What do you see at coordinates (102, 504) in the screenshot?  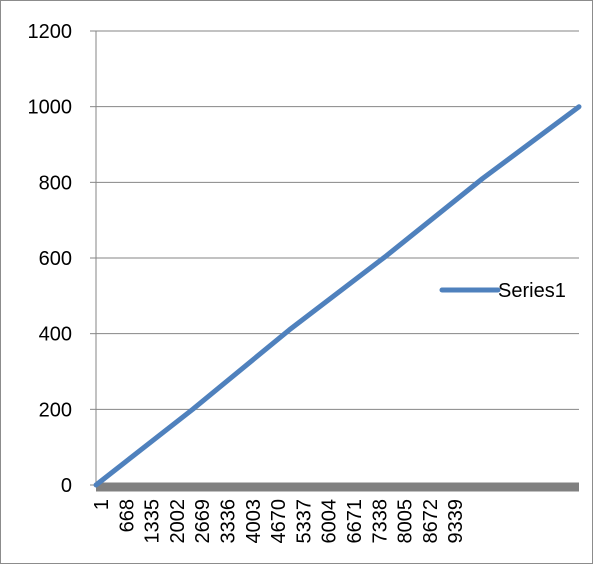 I see `x-tick-label: 1` at bounding box center [102, 504].